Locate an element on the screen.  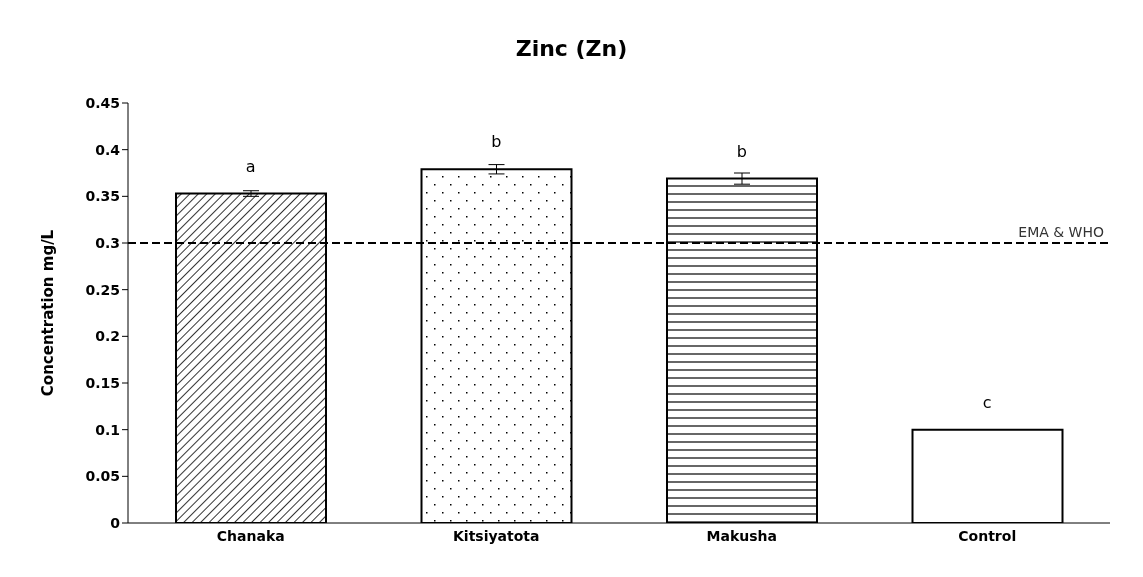
y-axis-title: Concentration mg/L is located at coordinates (48, 313).